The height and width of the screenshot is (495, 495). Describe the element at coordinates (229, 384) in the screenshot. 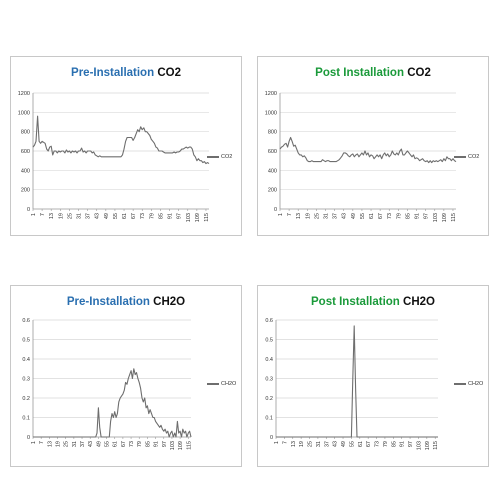

I see `legend-label: CH2O` at that location.